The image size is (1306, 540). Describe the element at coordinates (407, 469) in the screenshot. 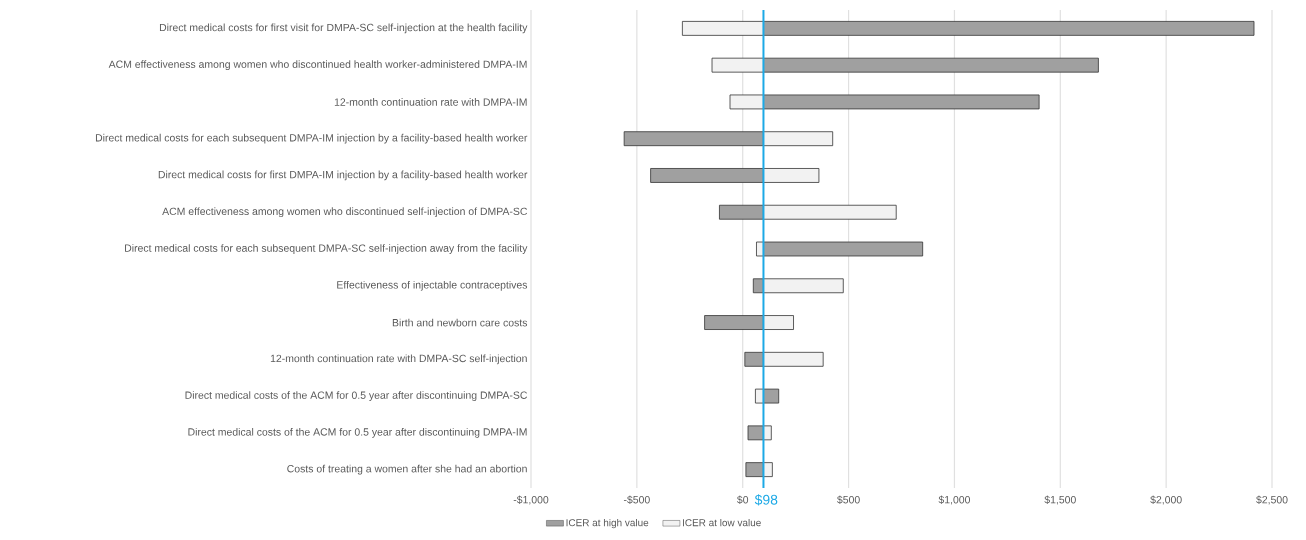

I see `y-tick-label: Costs of treating a women after she had an abortion` at that location.